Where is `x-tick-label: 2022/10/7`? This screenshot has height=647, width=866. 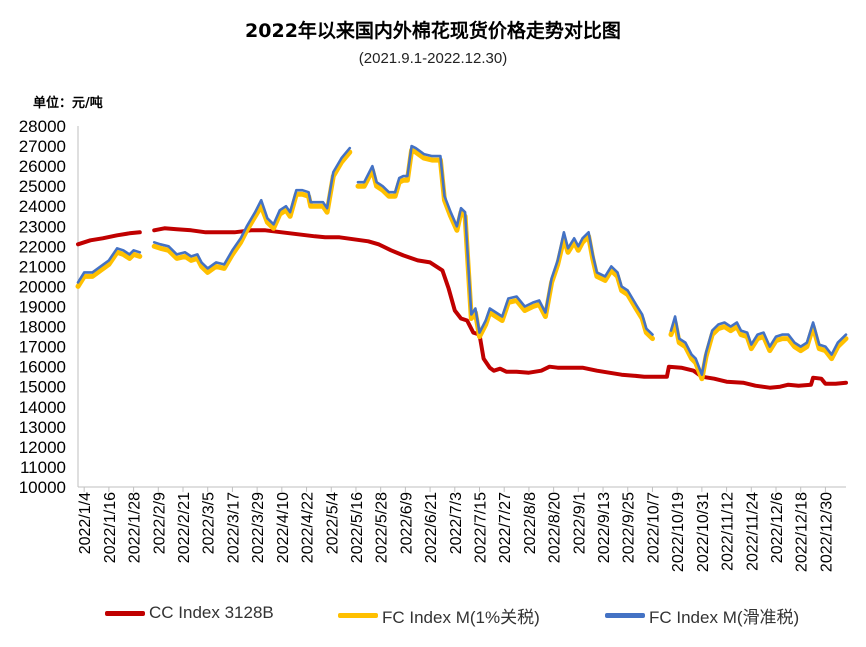
x-tick-label: 2022/10/7 is located at coordinates (653, 527).